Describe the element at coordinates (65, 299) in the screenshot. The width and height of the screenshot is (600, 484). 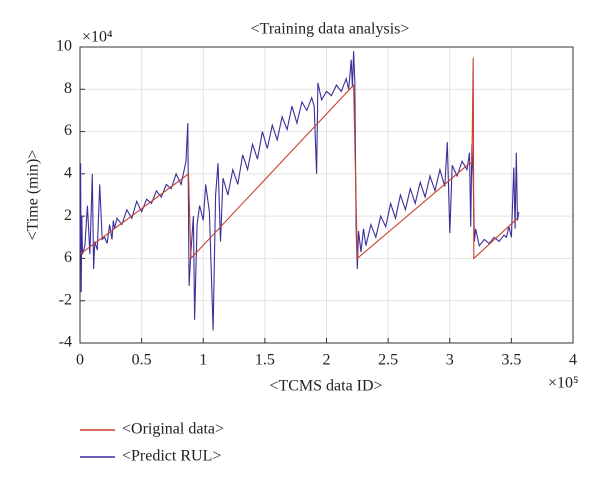
I see `y-tick-label: -2` at that location.